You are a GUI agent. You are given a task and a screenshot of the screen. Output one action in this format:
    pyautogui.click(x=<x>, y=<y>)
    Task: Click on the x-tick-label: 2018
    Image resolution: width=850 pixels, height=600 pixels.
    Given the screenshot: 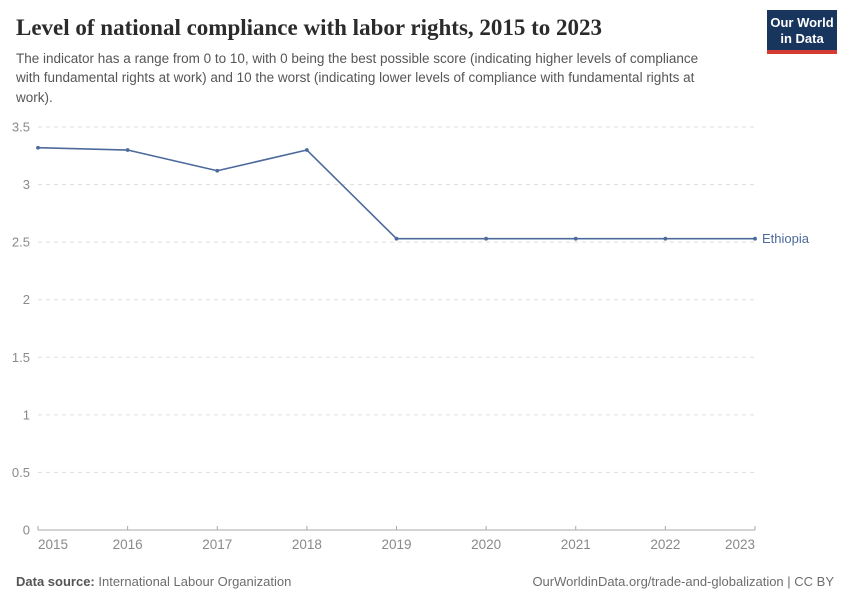 What is the action you would take?
    pyautogui.click(x=307, y=544)
    